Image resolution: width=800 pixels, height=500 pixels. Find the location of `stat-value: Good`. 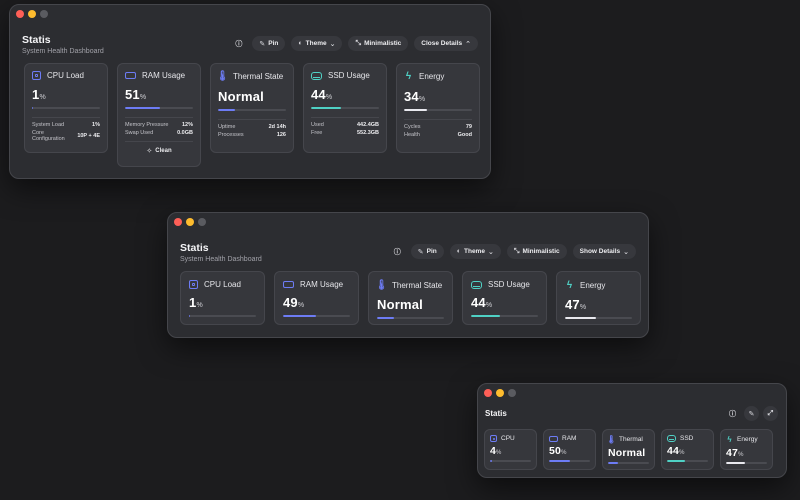

stat-value: Good is located at coordinates (464, 135).